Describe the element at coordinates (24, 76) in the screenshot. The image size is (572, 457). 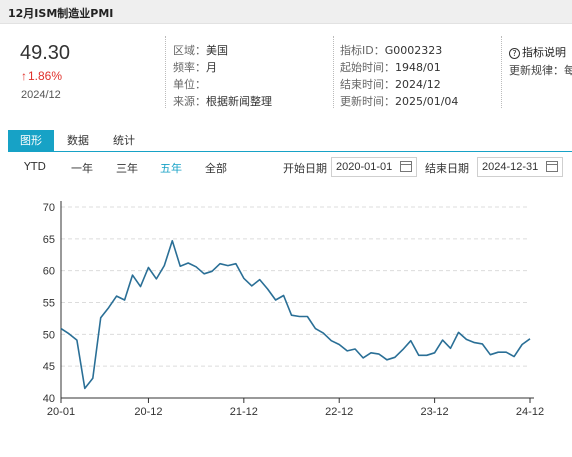
I see `arrow-up-icon: ↑` at that location.